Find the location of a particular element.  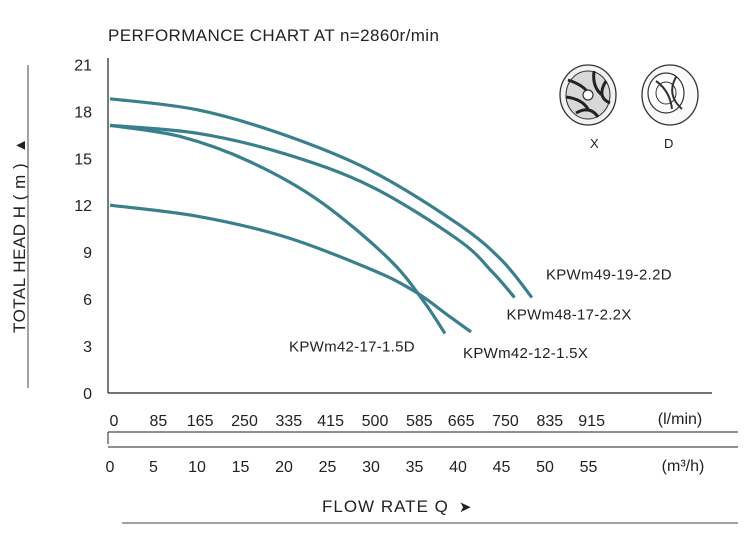

x-tick-label-lmin: 0 is located at coordinates (114, 421).